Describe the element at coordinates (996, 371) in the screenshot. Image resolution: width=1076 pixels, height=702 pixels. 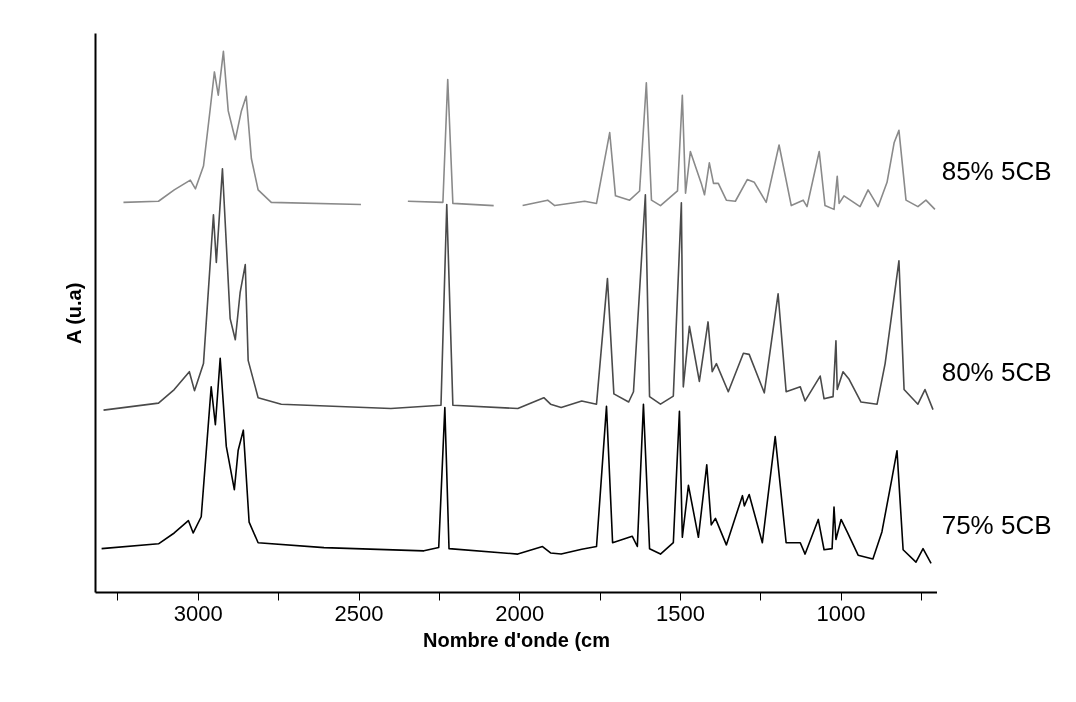
I see `series-label: 80% 5CB` at that location.